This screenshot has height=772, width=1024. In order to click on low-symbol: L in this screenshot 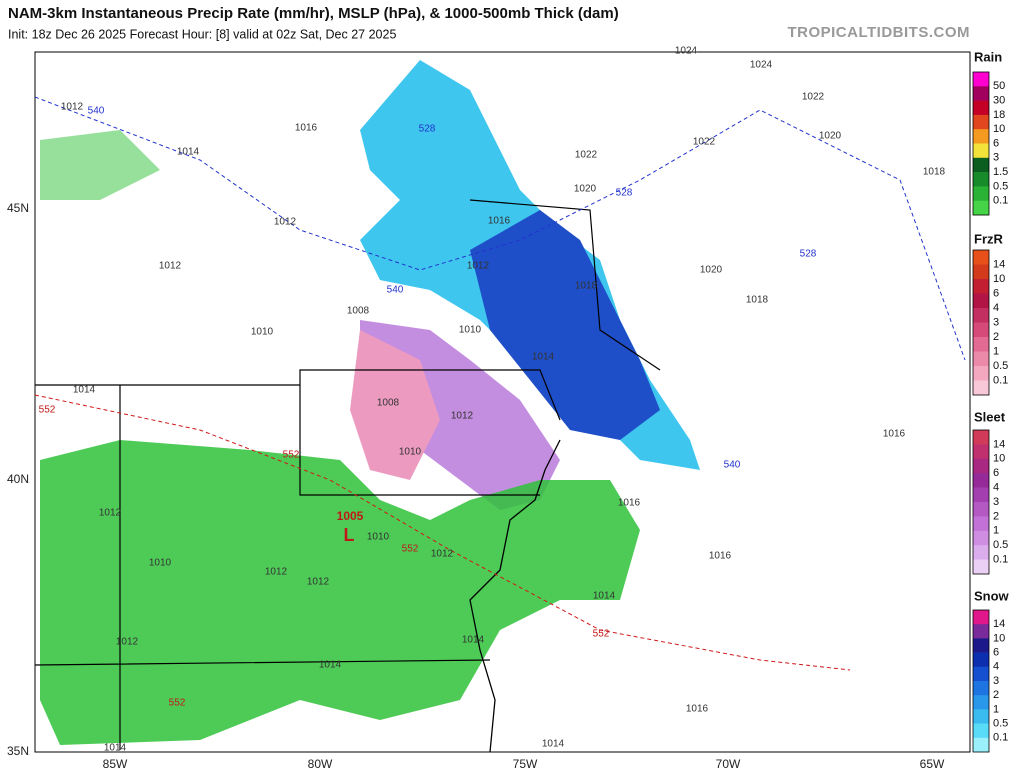, I will do `click(349, 535)`.